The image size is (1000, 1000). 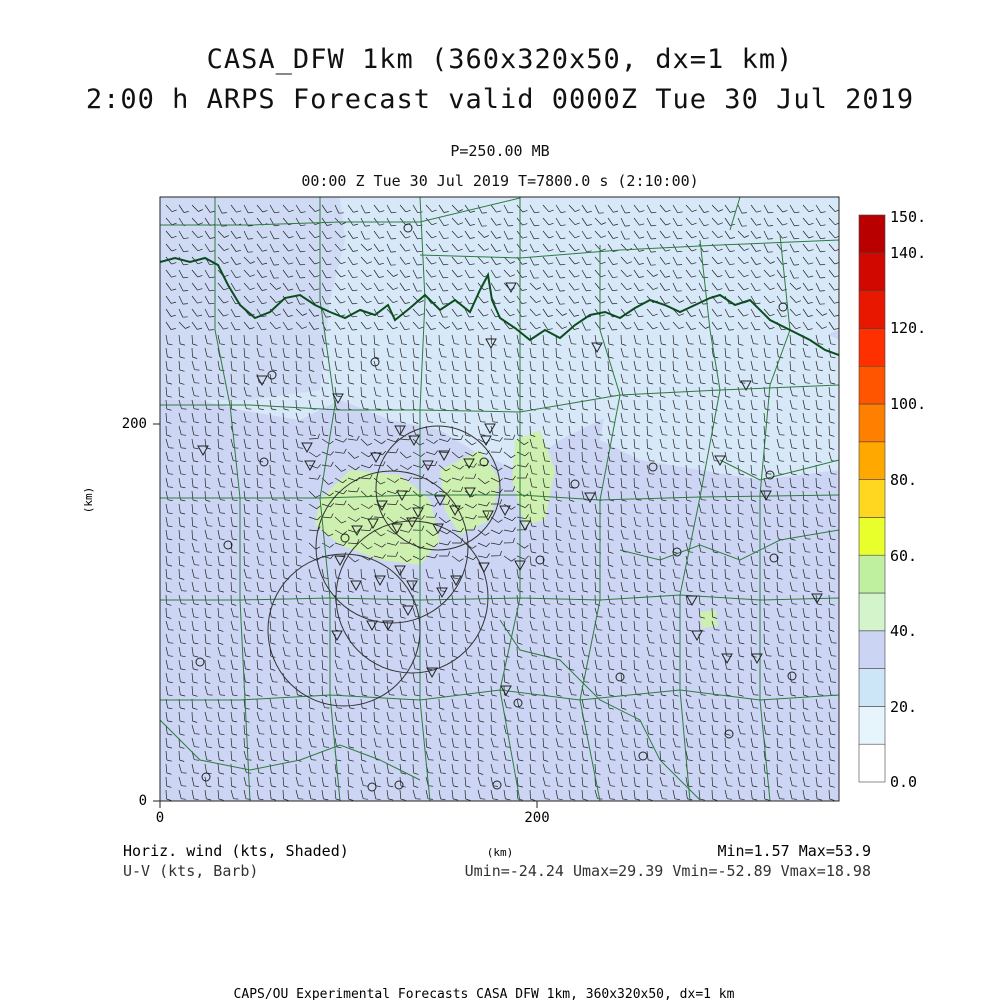 I want to click on colorbar-label-100: 100., so click(x=908, y=404).